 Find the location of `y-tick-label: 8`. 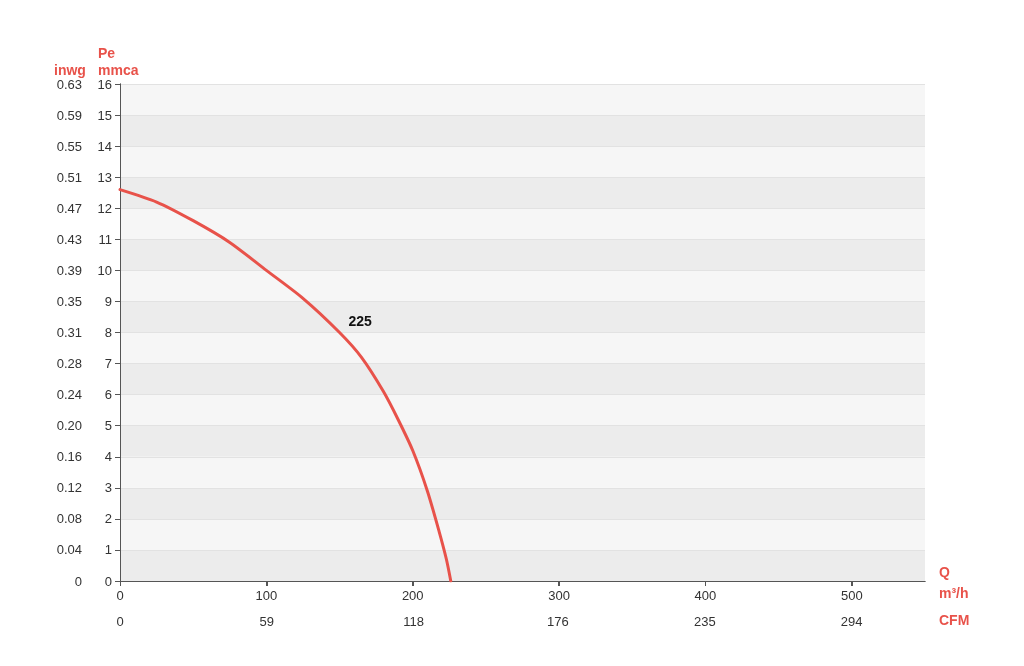

y-tick-label: 8 is located at coordinates (108, 332).